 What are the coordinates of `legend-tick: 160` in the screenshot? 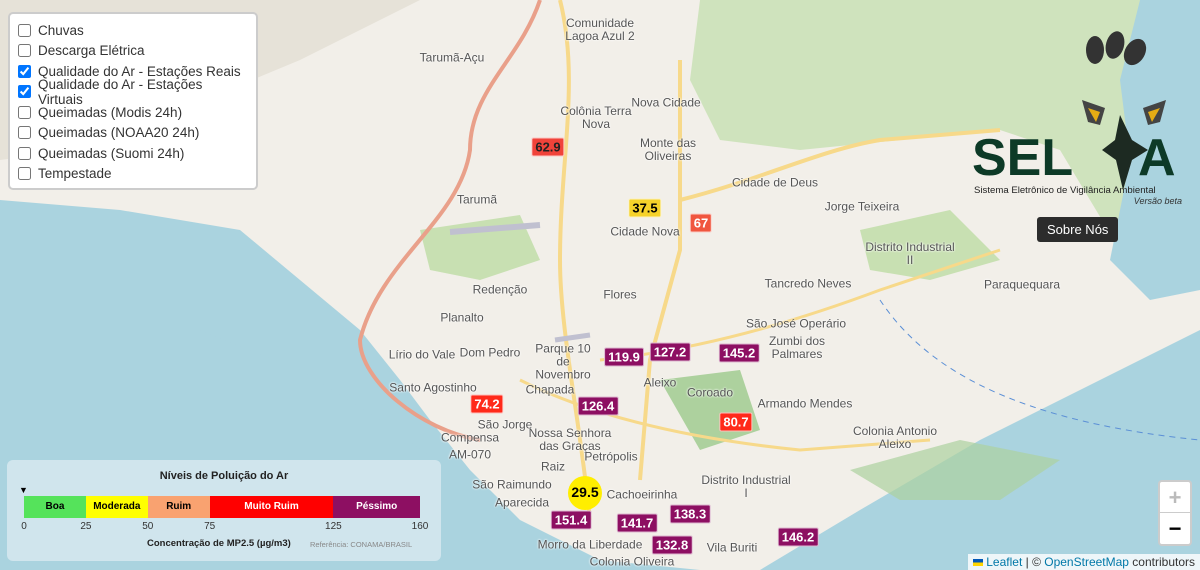 It's located at (420, 526).